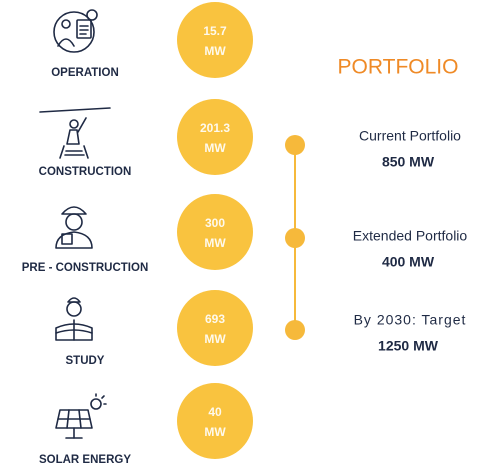 This screenshot has height=466, width=502. What do you see at coordinates (398, 67) in the screenshot?
I see `portfolio-title: PORTFOLIO` at bounding box center [398, 67].